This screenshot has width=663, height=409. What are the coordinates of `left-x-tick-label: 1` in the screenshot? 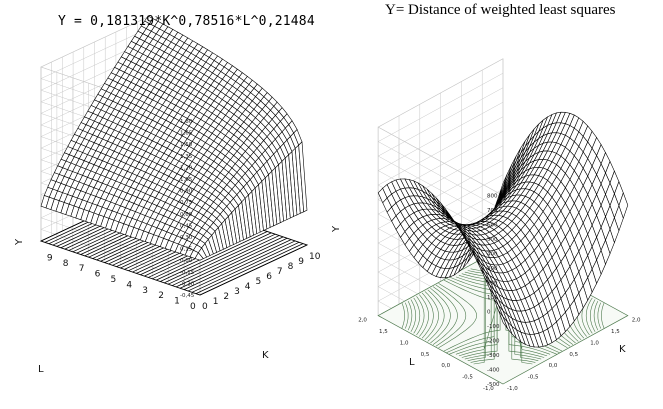 It's located at (216, 302).